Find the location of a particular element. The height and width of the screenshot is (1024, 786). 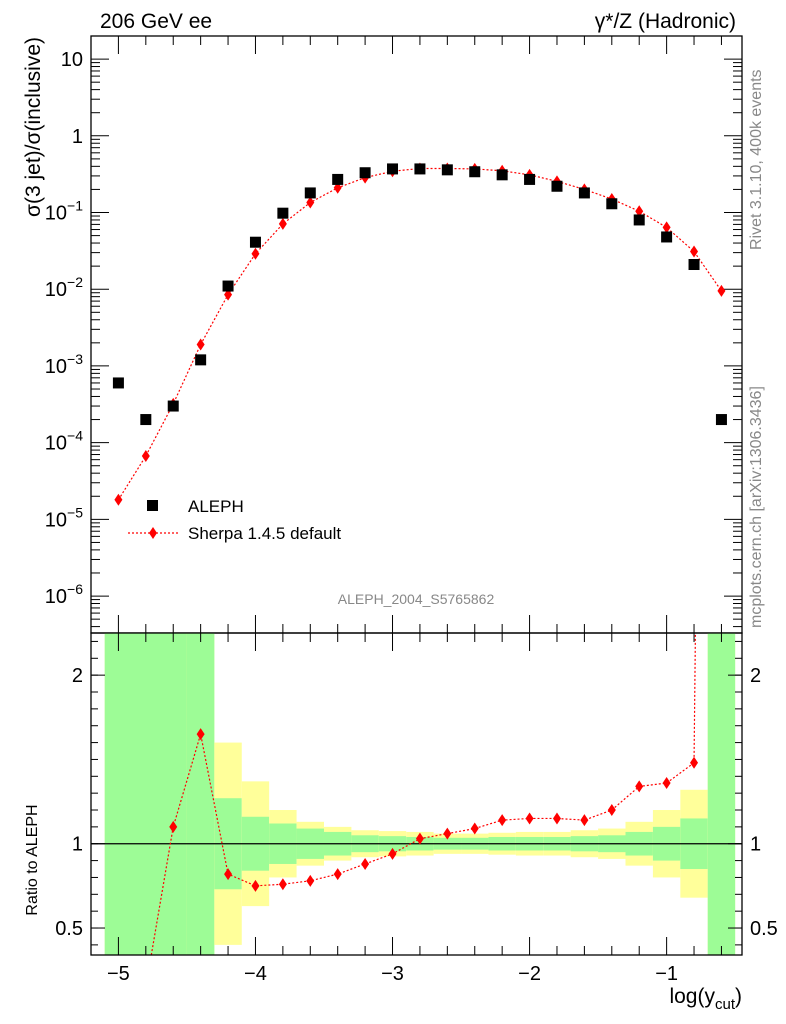

process-title: γ*/Z (Hadronic) is located at coordinates (665, 21).